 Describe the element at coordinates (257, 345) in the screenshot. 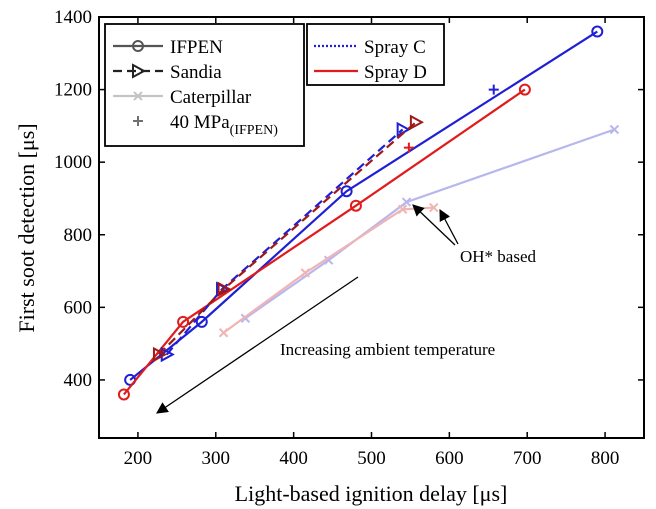

I see `temperature-arrow` at that location.